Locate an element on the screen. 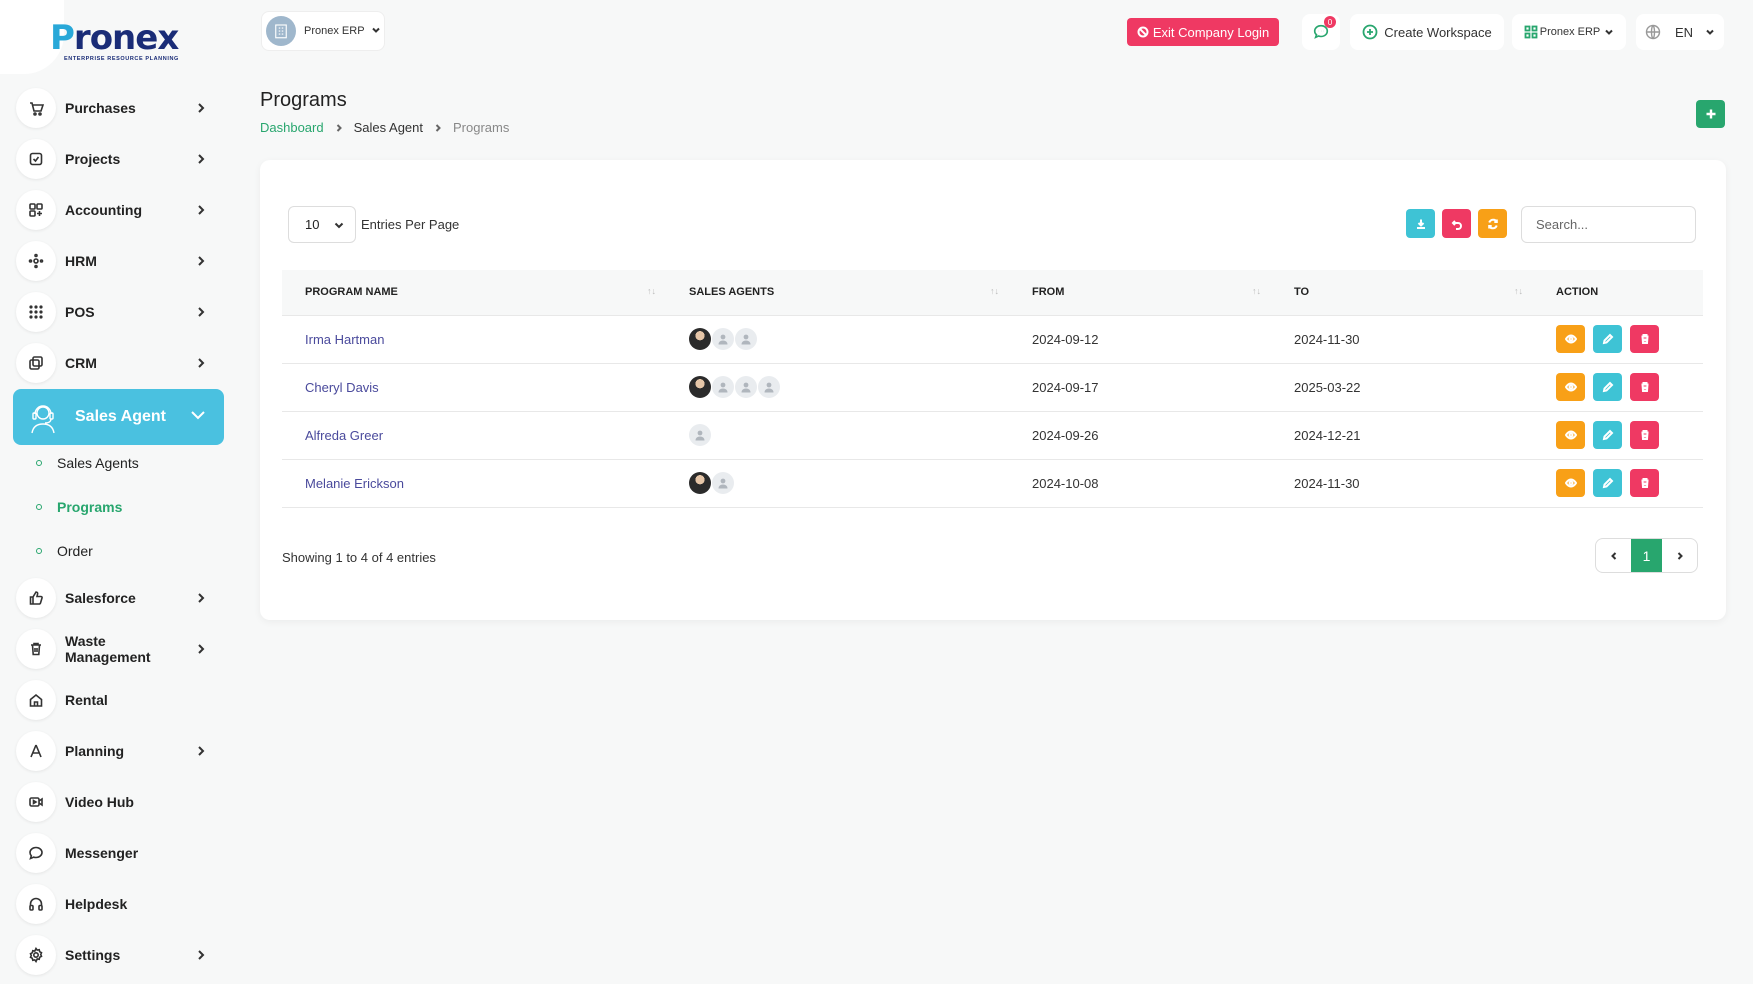 This screenshot has width=1753, height=984. program-name-link: Cheryl Davis is located at coordinates (474, 387).